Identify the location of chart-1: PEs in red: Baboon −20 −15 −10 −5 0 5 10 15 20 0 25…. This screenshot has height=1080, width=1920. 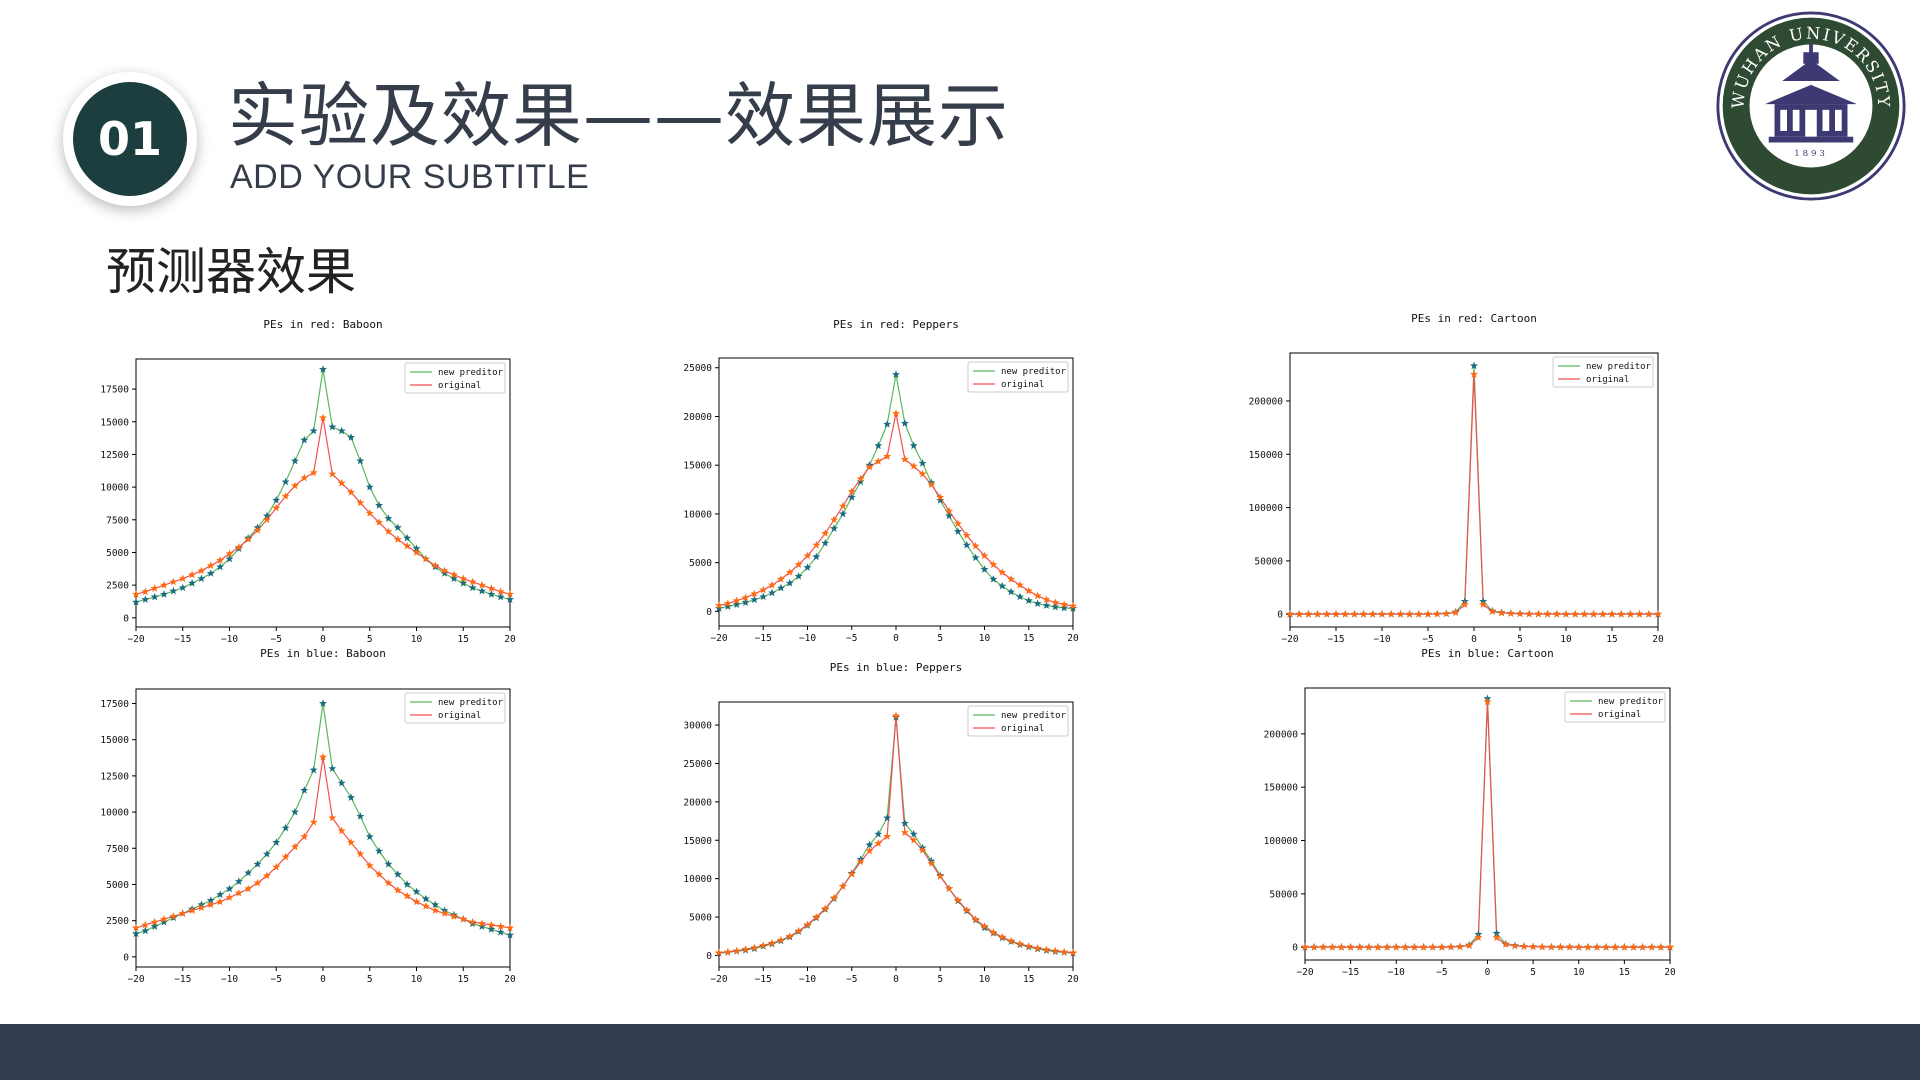
(308, 481).